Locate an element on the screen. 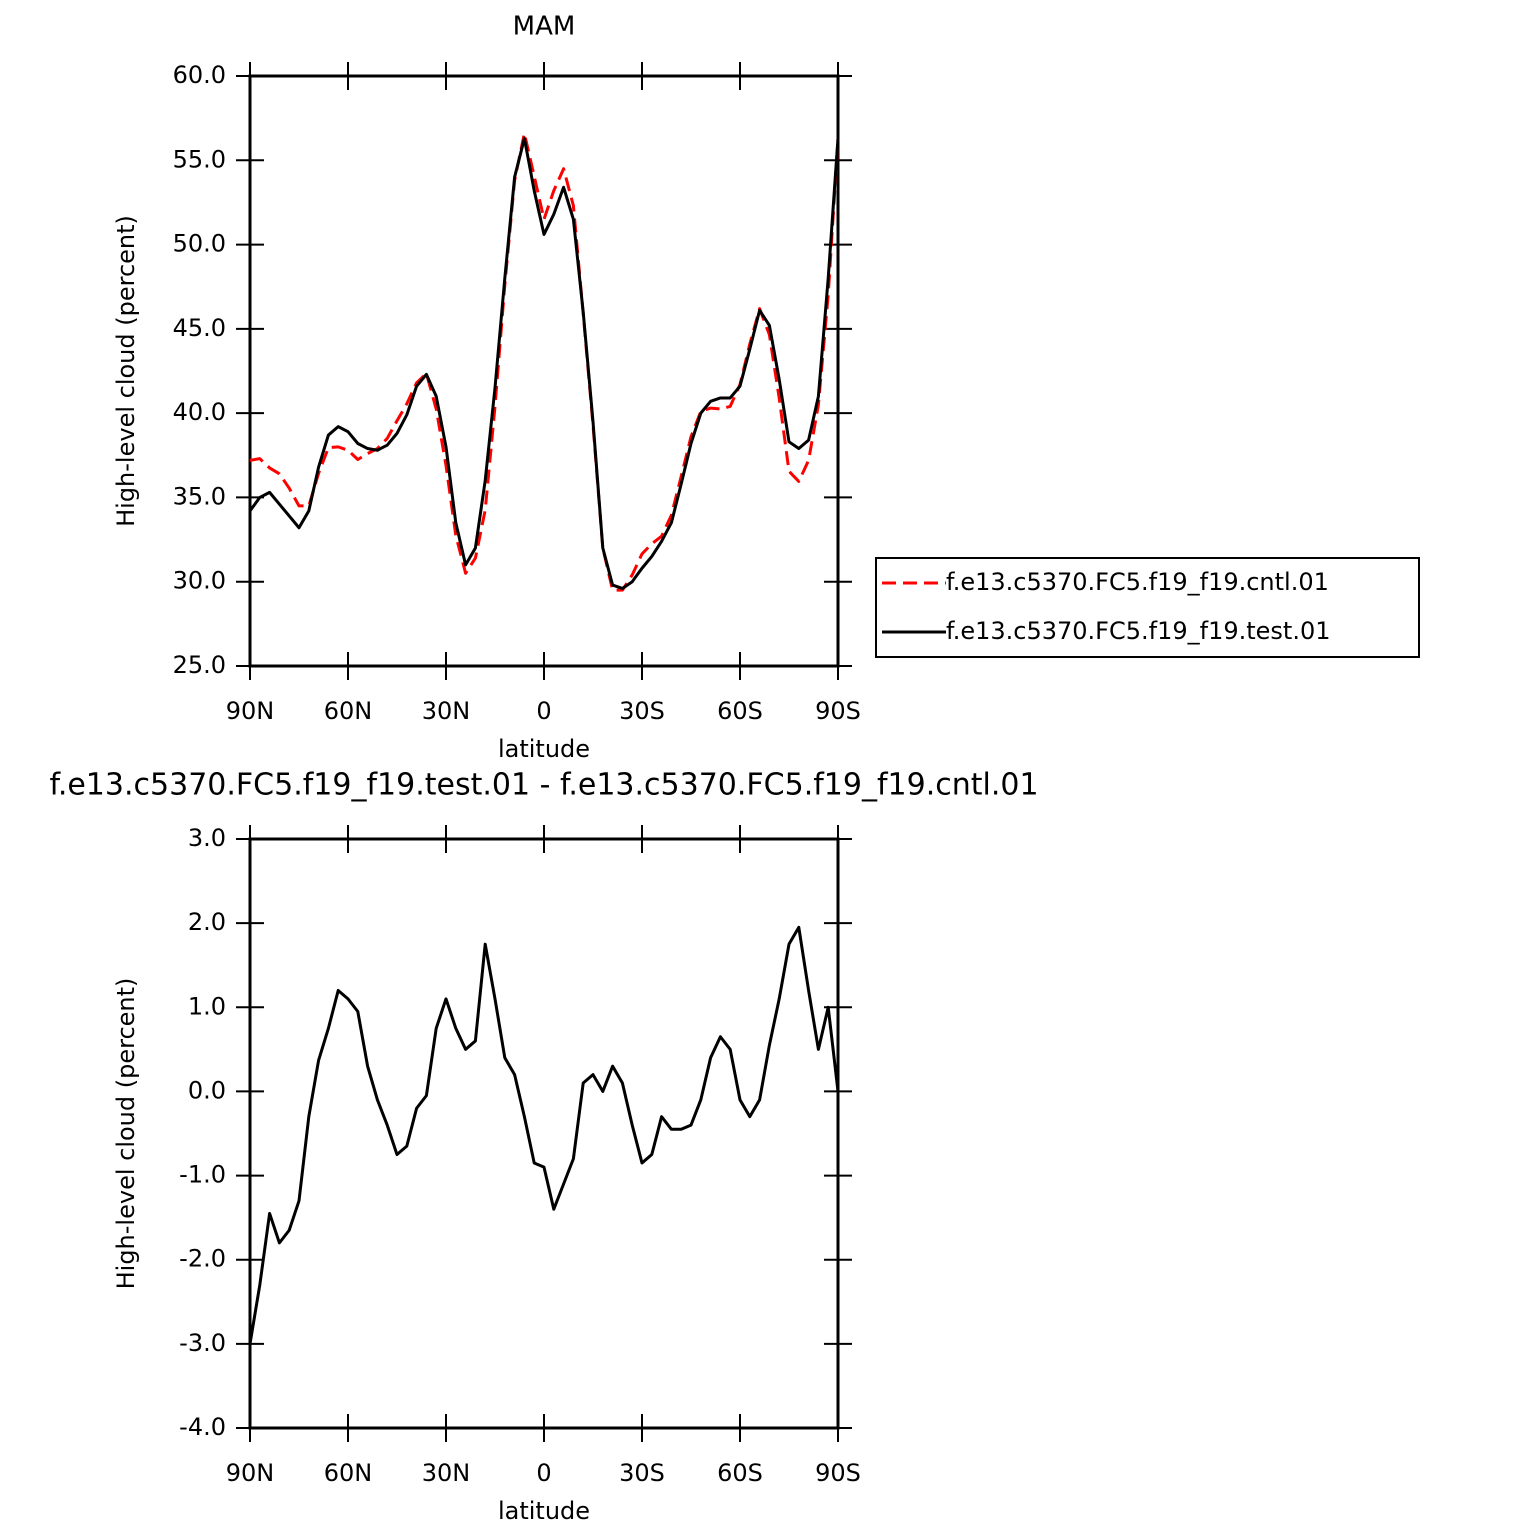 This screenshot has width=1527, height=1535. legend-label: f.e13.c5370.FC5.f19_f19.test.01 is located at coordinates (1138, 631).